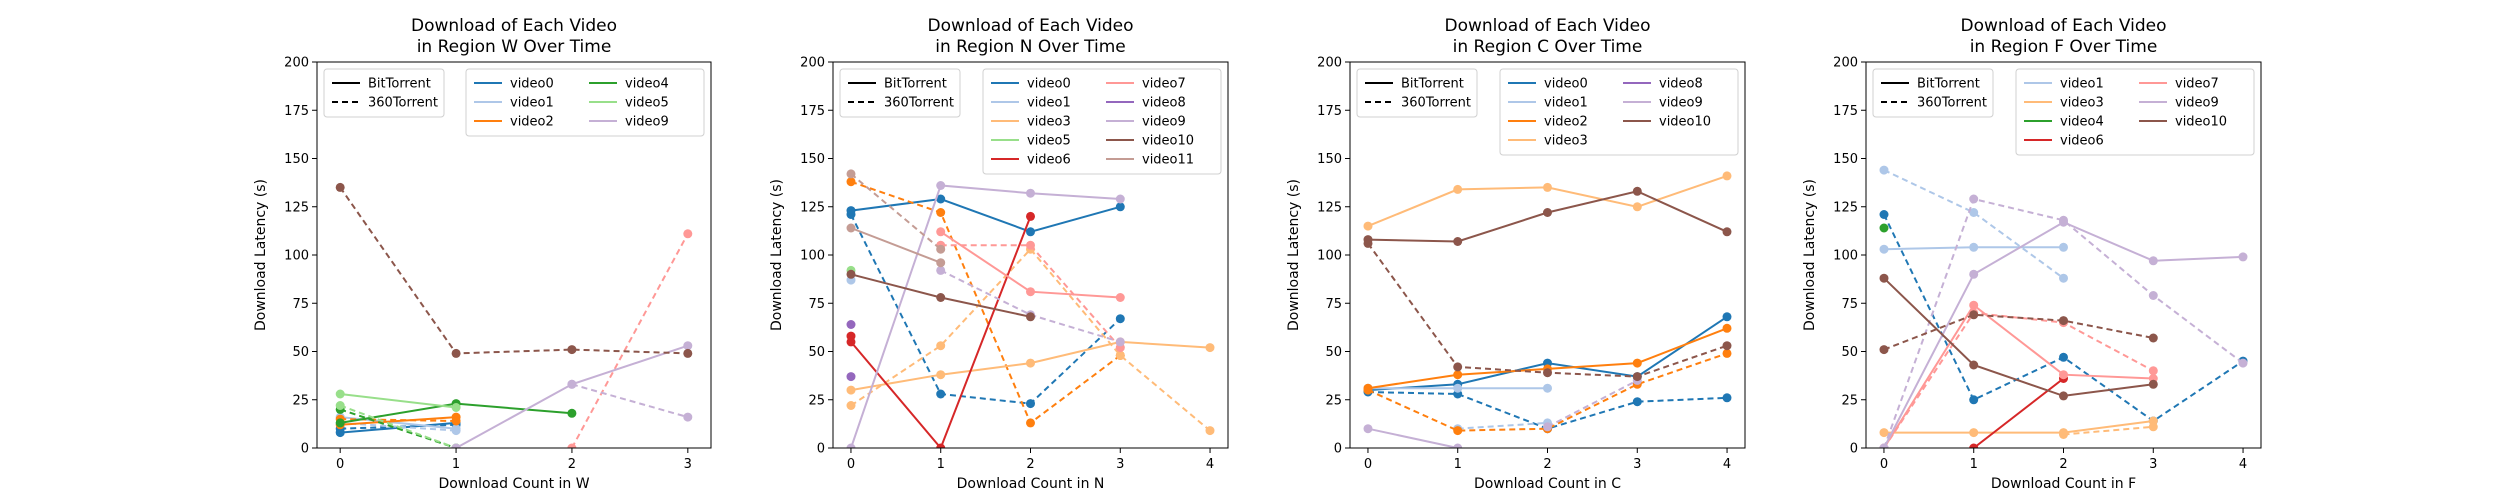 The image size is (2500, 500). What do you see at coordinates (513, 270) in the screenshot?
I see `series-line-video10-360torrent` at bounding box center [513, 270].